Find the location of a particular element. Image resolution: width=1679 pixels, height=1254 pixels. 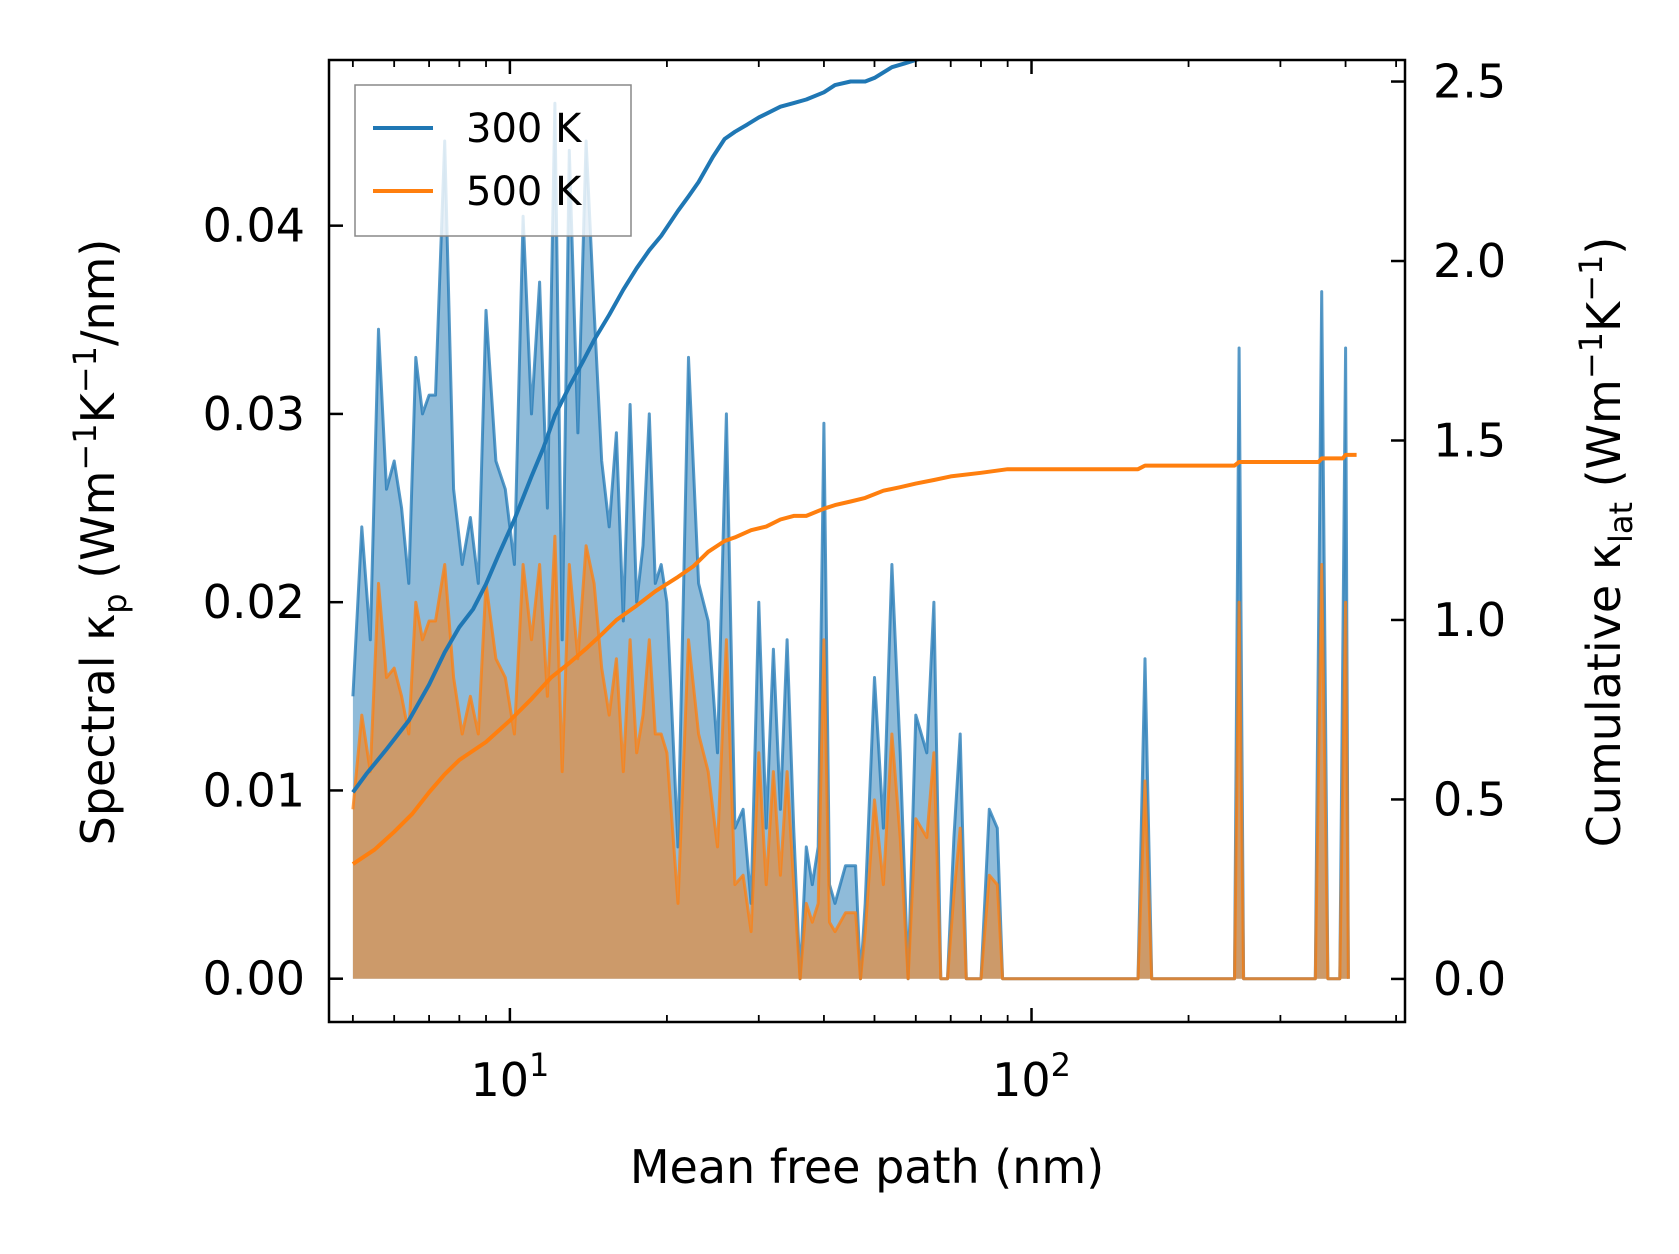

x-tick-label: 10¹ is located at coordinates (509, 1076).